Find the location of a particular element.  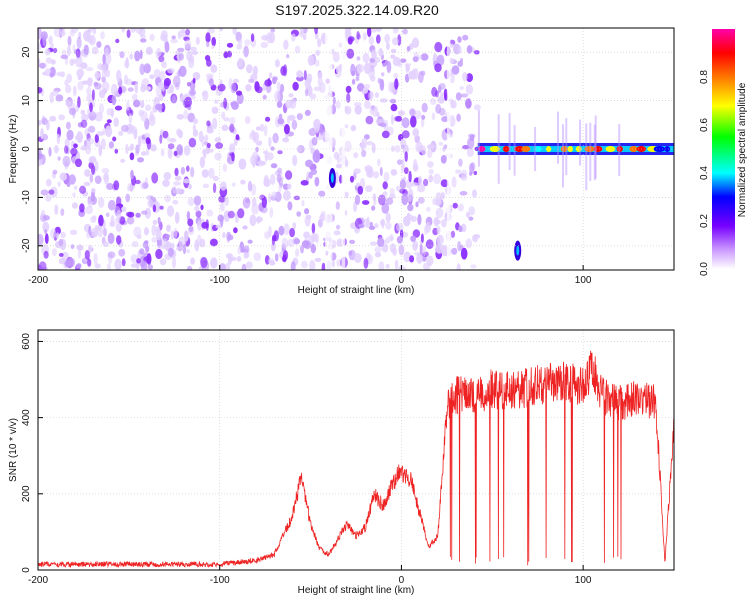

colorbar-ticks: 0.0 0.2 0.4 0.6 0.8 is located at coordinates (704, 173).